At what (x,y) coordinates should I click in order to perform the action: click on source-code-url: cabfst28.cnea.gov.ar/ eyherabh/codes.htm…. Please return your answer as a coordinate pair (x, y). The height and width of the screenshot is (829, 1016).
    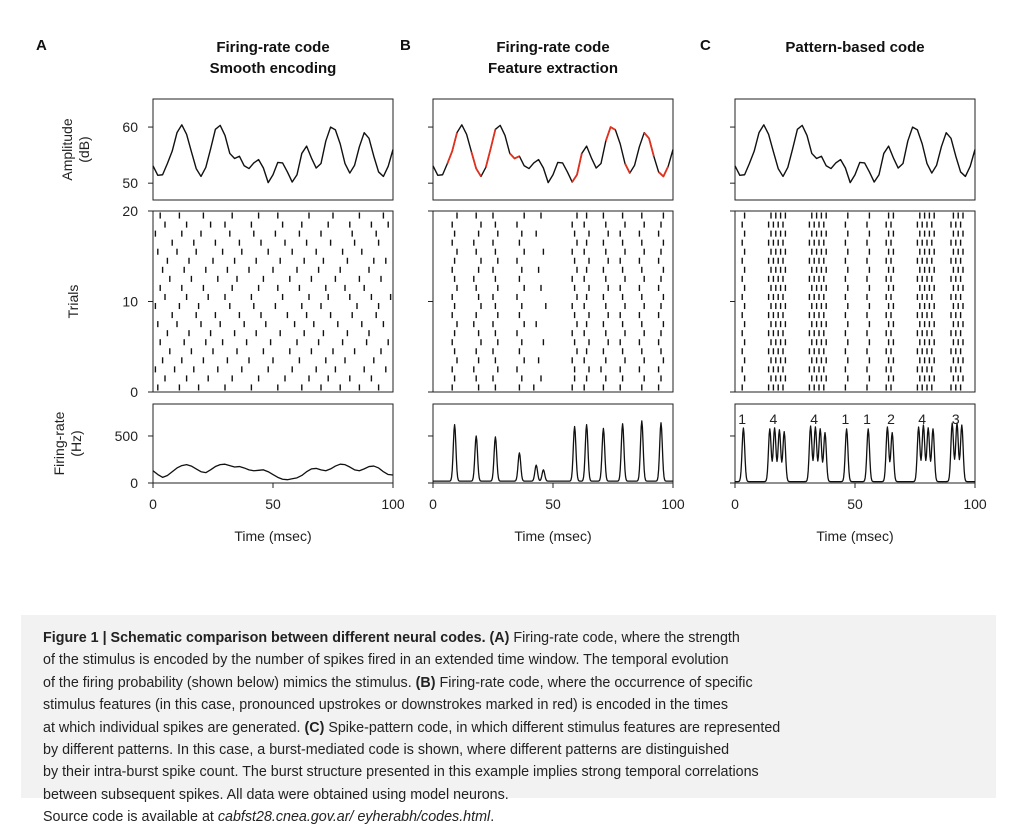
    Looking at the image, I should click on (354, 817).